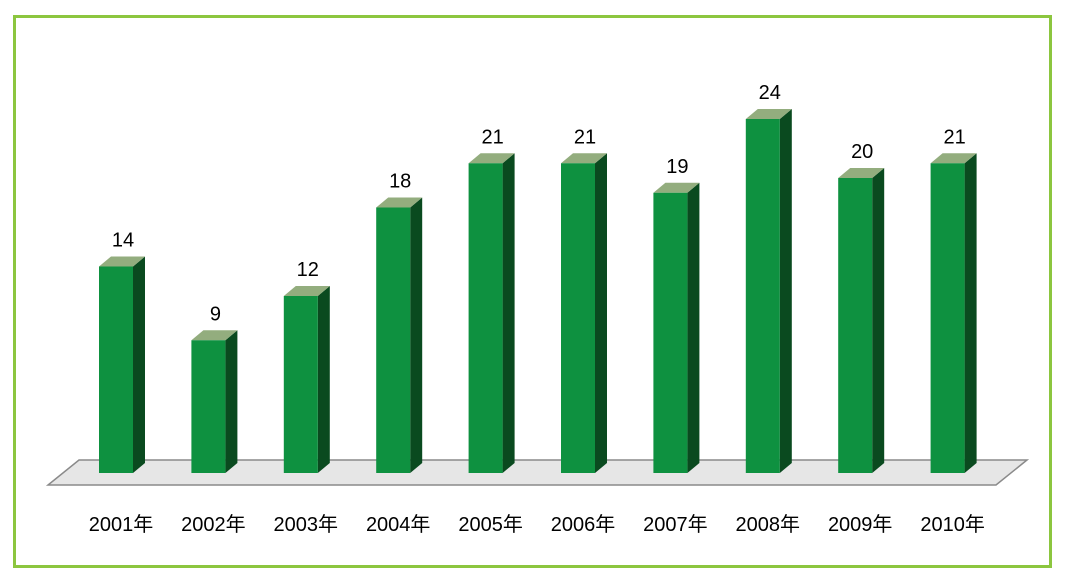 This screenshot has height=583, width=1070. What do you see at coordinates (400, 182) in the screenshot?
I see `data-label: 18` at bounding box center [400, 182].